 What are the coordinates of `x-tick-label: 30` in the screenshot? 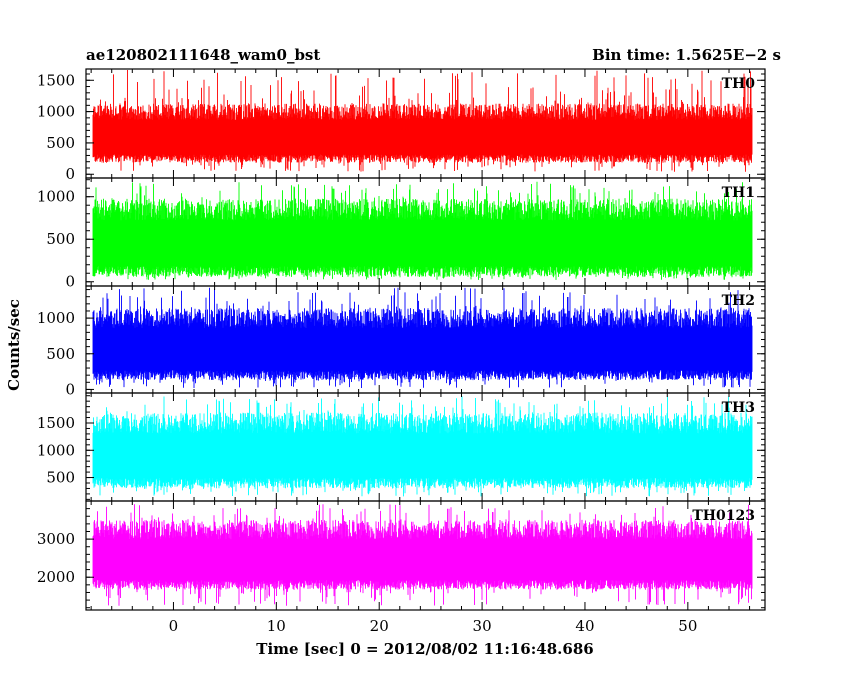 It's located at (482, 626).